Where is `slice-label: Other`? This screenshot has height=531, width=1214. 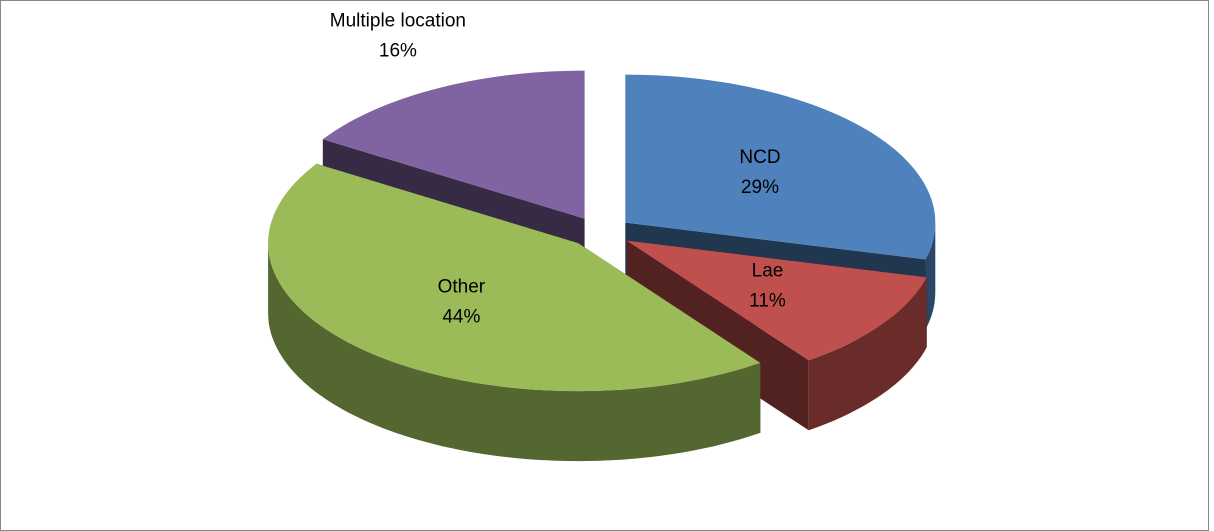 slice-label: Other is located at coordinates (462, 286).